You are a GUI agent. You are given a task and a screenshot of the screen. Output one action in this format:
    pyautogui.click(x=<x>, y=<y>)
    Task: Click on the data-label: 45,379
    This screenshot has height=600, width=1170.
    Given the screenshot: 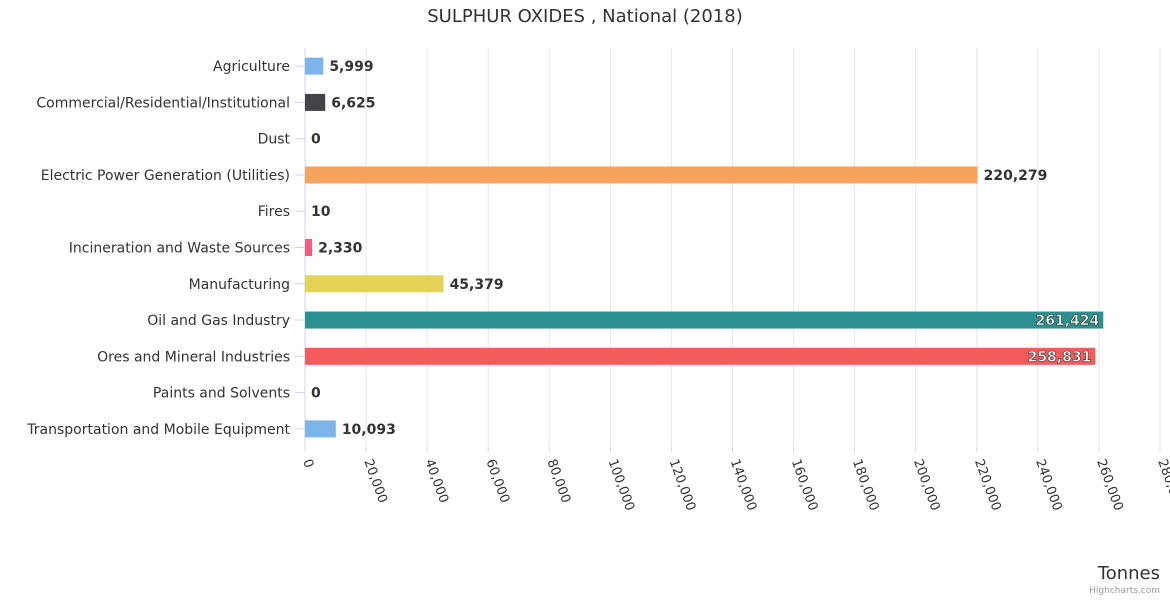 What is the action you would take?
    pyautogui.click(x=477, y=285)
    